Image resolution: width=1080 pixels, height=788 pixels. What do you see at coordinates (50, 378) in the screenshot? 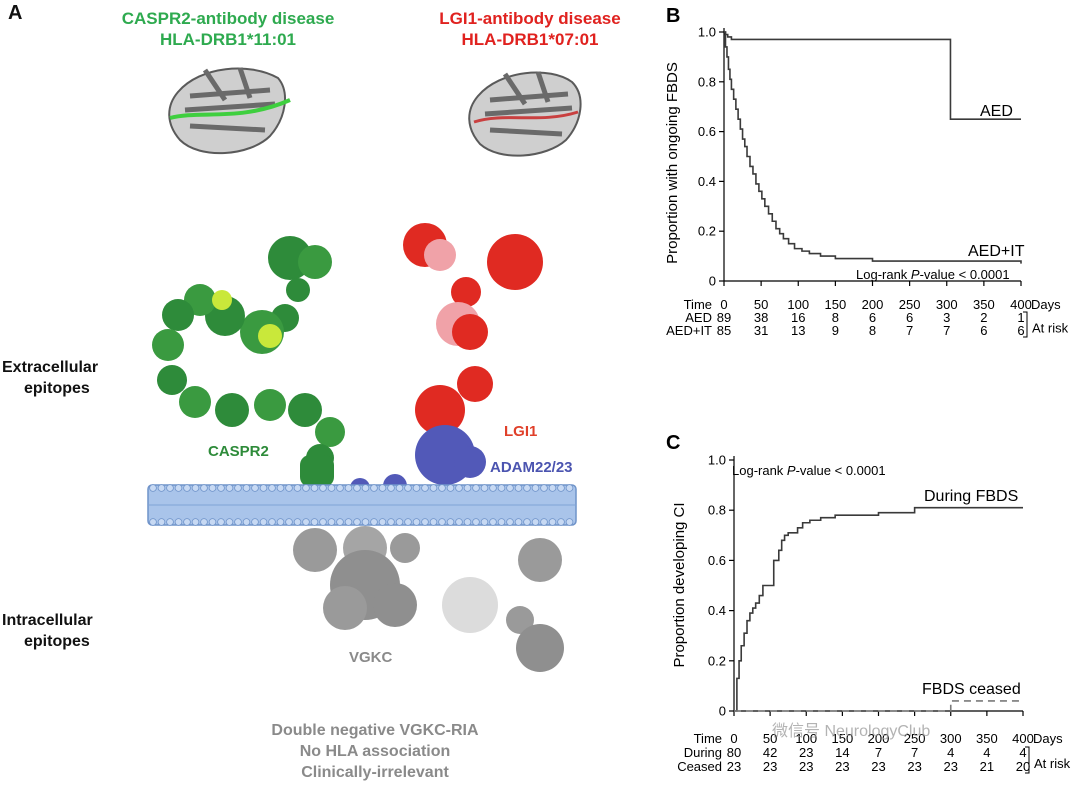
I see `extracellular-epitopes-label: Extracellular epitopes` at bounding box center [50, 378].